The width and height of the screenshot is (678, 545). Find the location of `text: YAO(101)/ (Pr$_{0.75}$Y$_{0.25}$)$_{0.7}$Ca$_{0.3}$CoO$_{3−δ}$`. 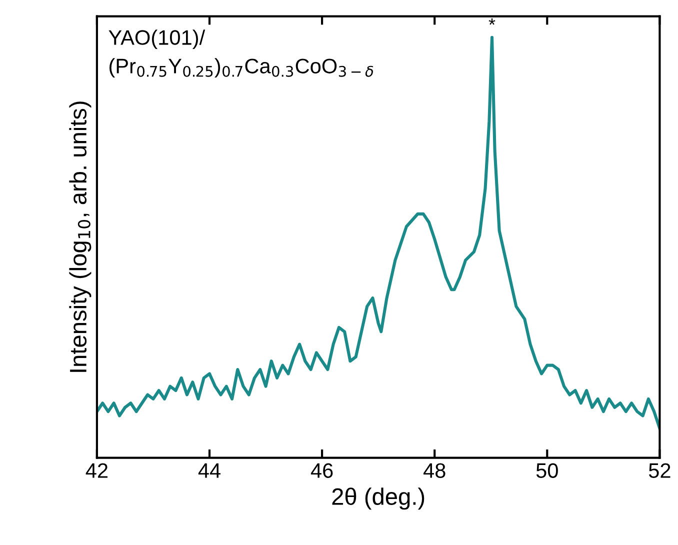

text: YAO(101)/ (Pr$_{0.75}$Y$_{0.25}$)$_{0.7}$Ca$_{0.3}$CoO$_{3−δ}$ is located at coordinates (241, 54).